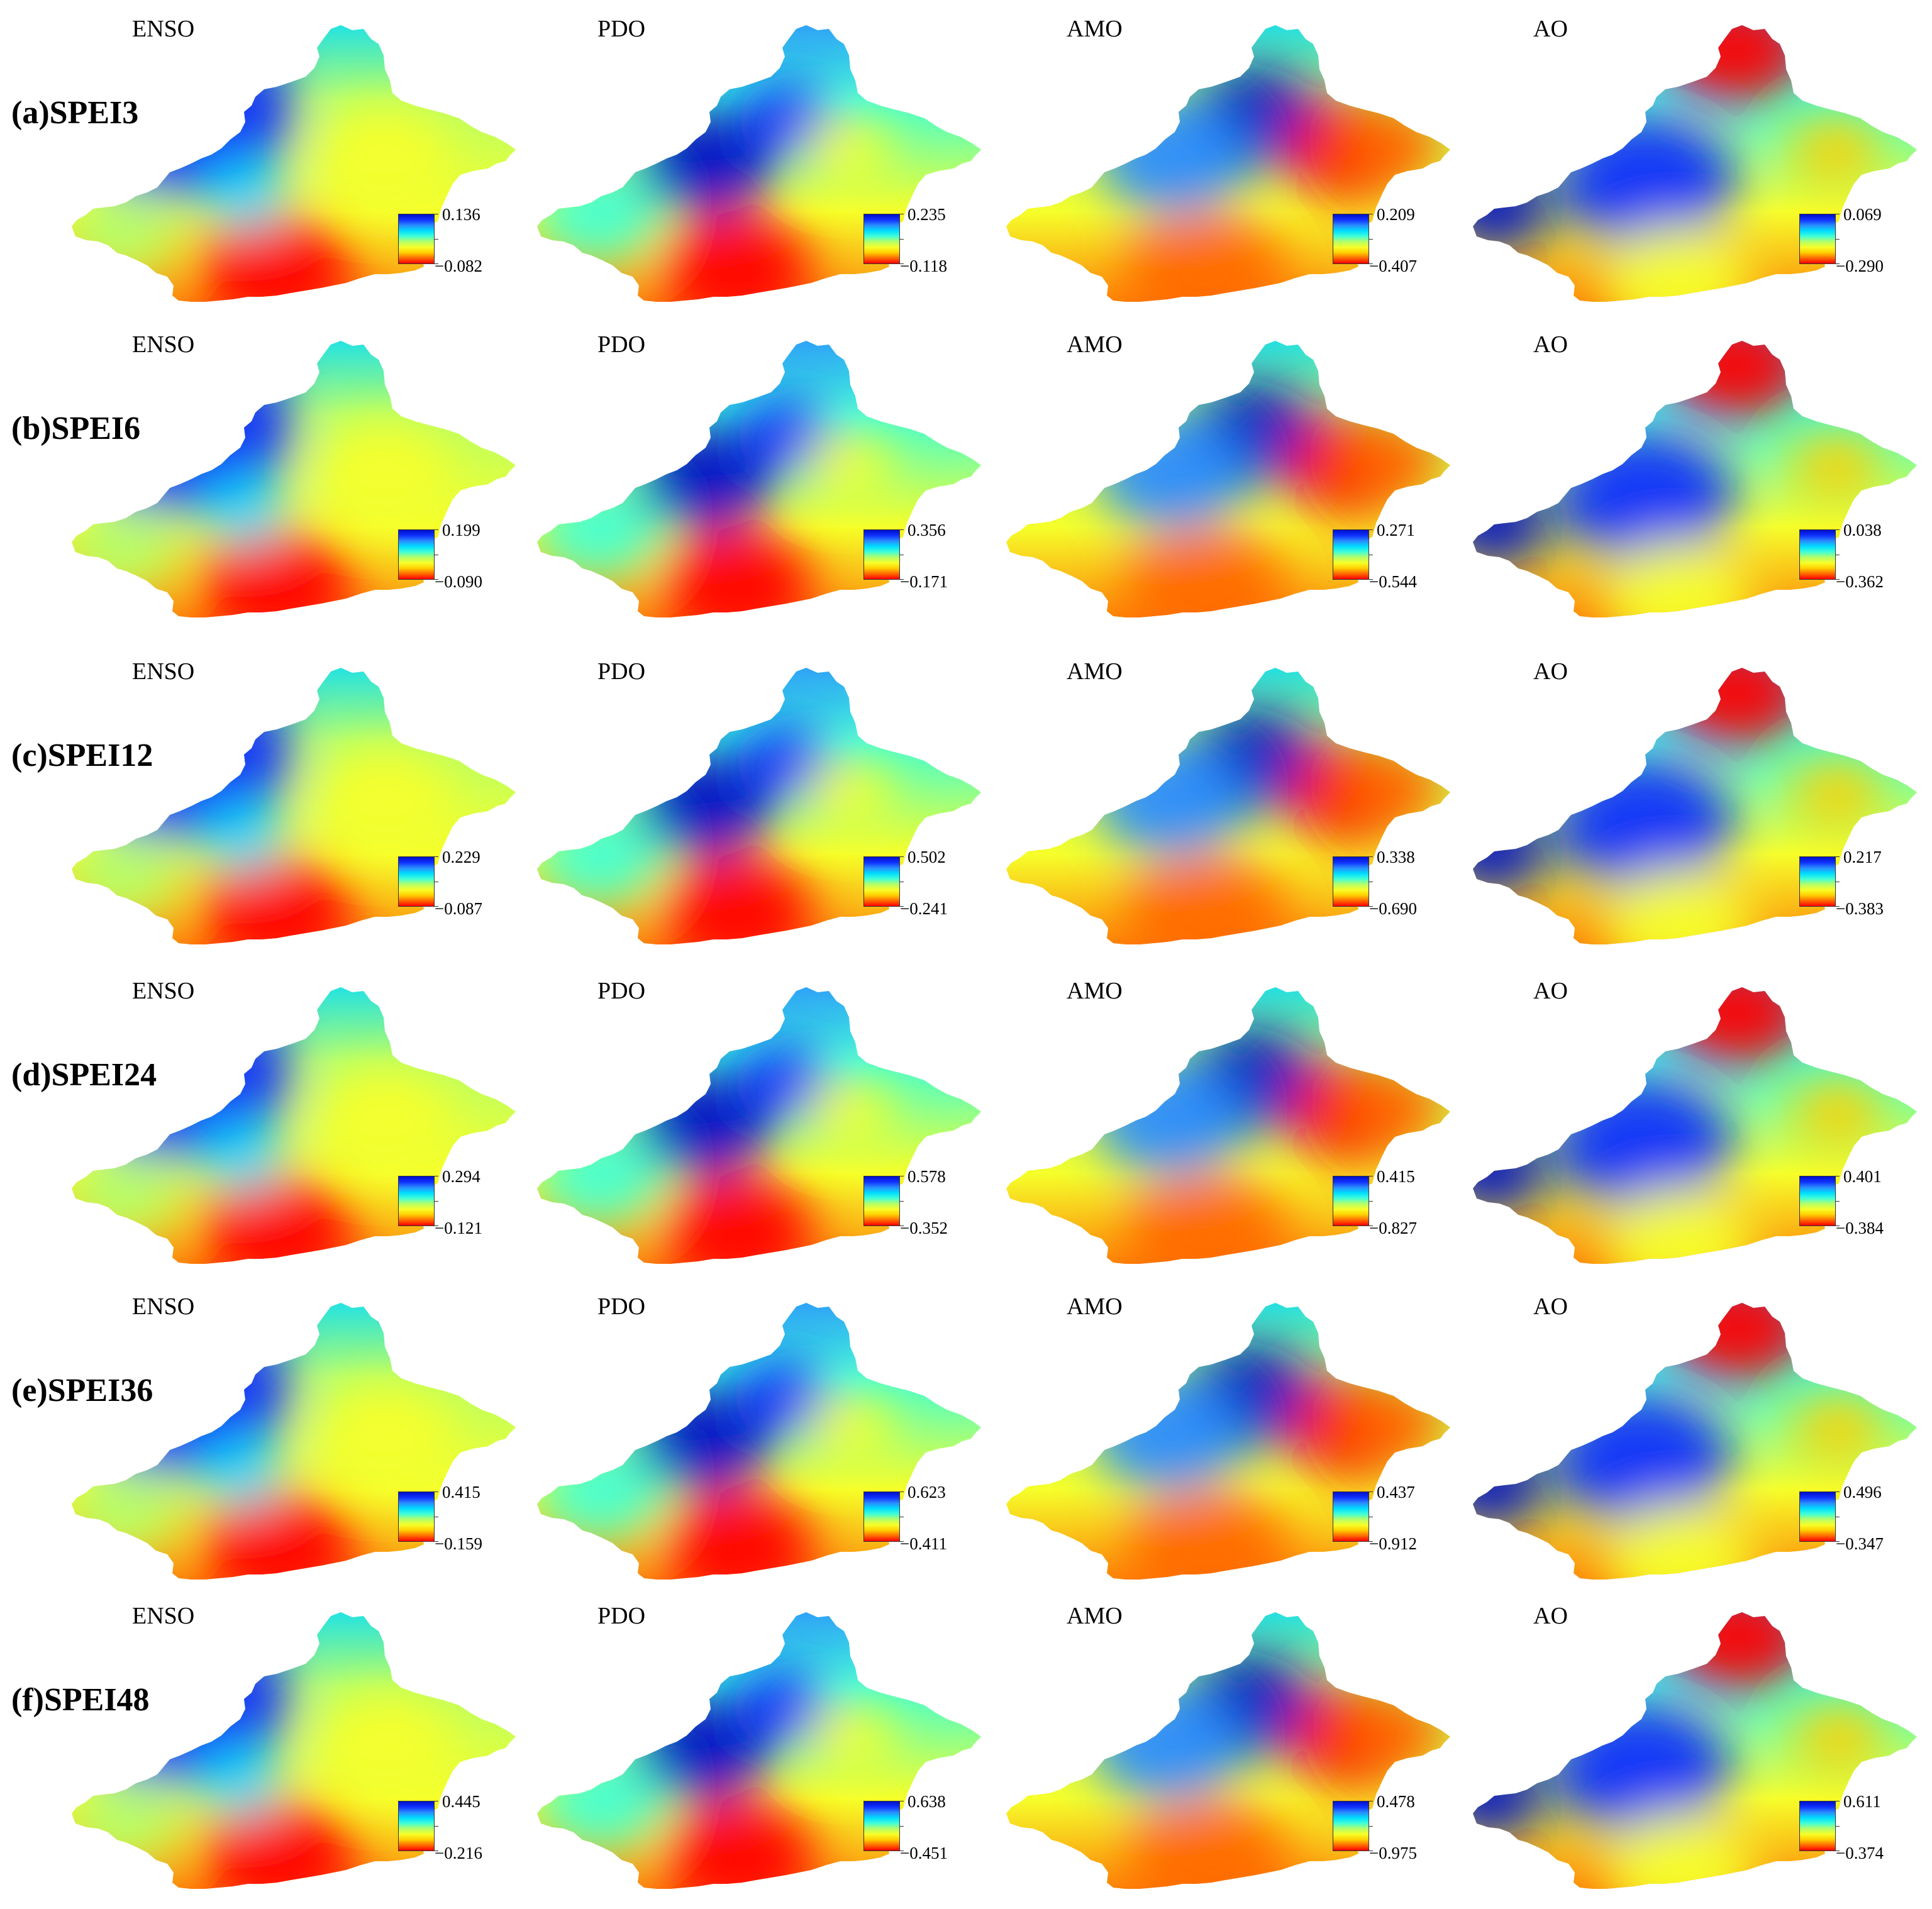  Describe the element at coordinates (1860, 1544) in the screenshot. I see `legend-min-label: −0.347` at that location.